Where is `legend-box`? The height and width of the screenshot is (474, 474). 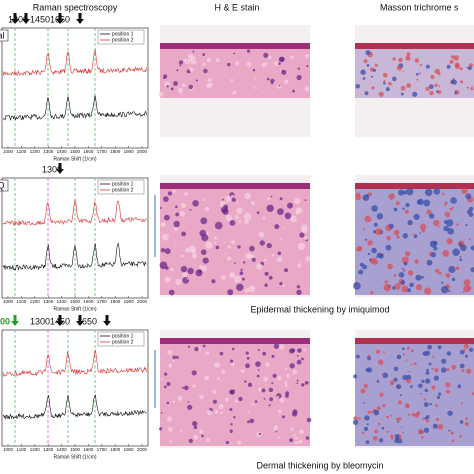 legend-box is located at coordinates (121, 187).